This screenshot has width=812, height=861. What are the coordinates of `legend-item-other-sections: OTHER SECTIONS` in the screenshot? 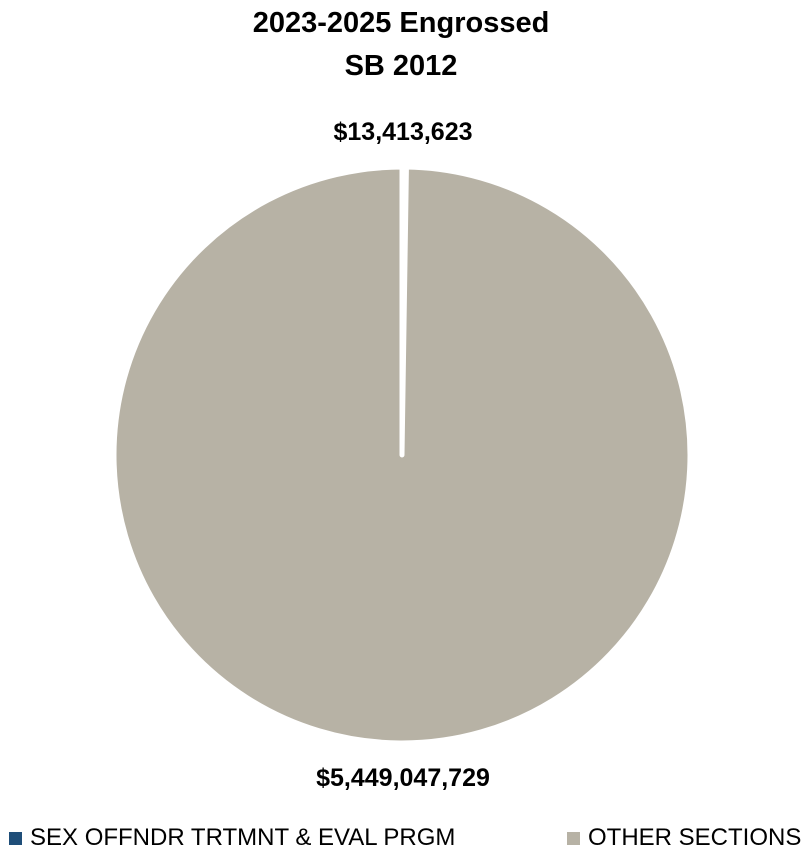 It's located at (684, 838).